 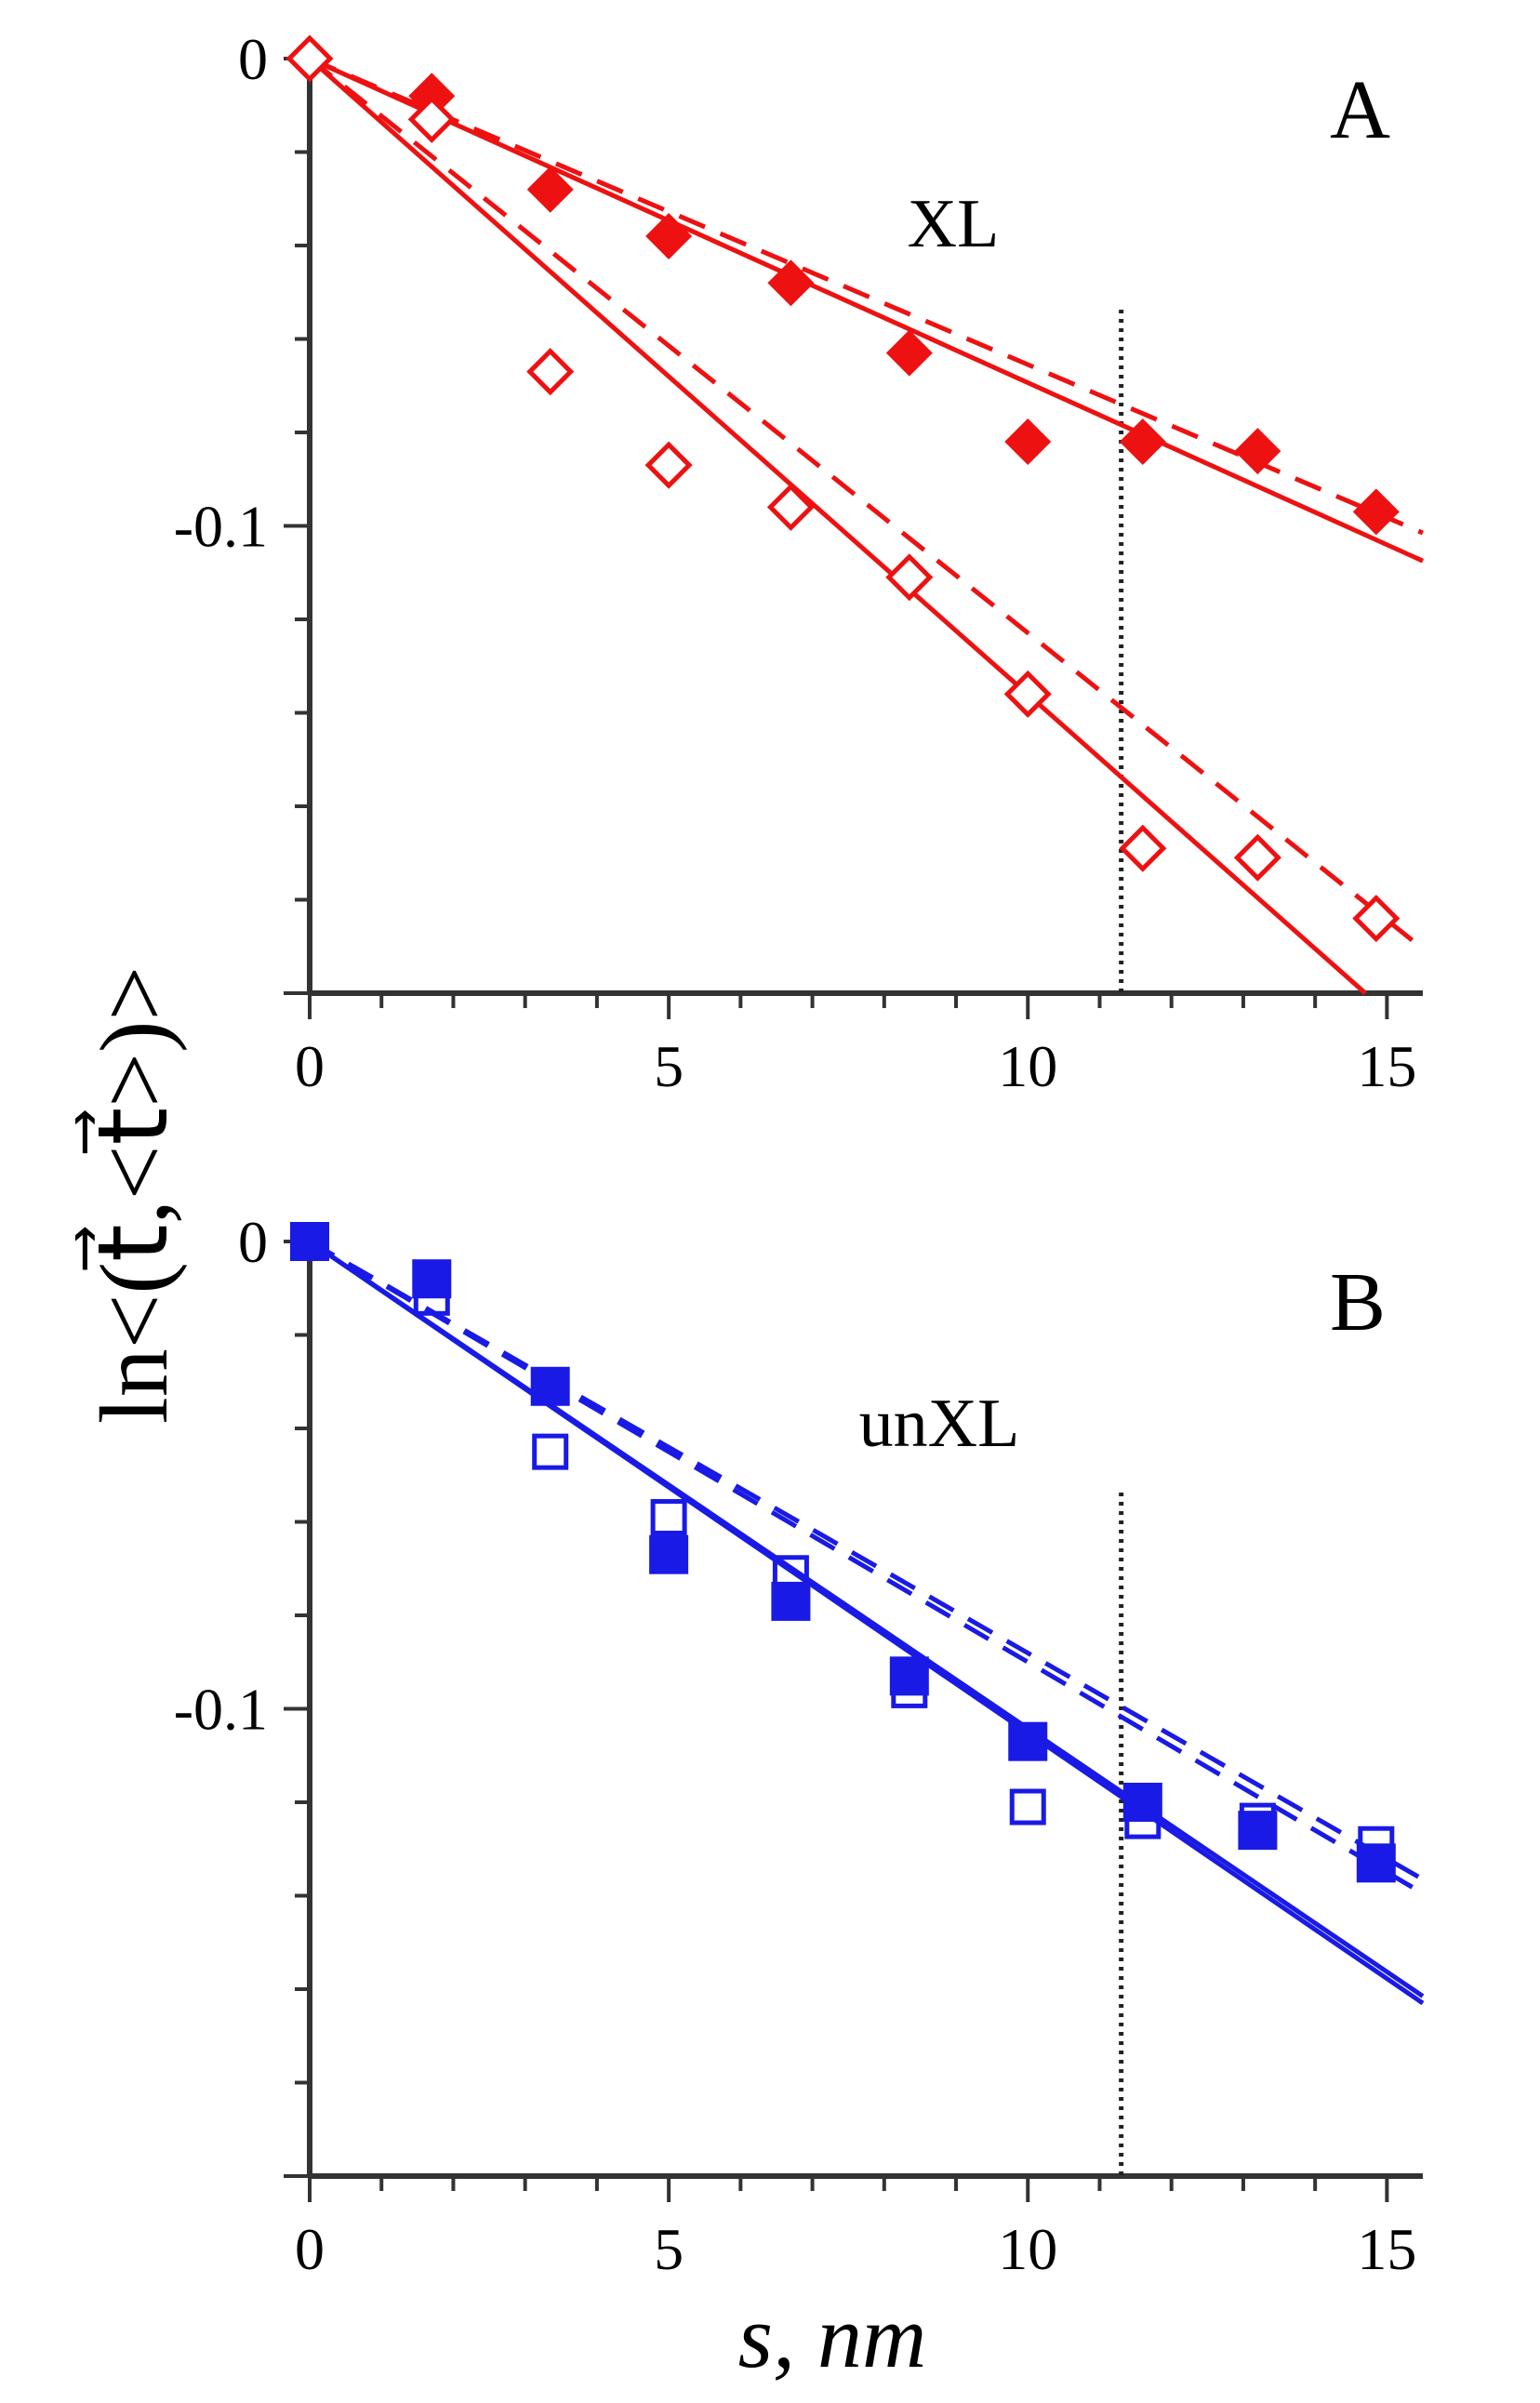 What do you see at coordinates (131, 1195) in the screenshot?
I see `y-axis-label: ln<(t⃗,<t⃗>)>` at bounding box center [131, 1195].